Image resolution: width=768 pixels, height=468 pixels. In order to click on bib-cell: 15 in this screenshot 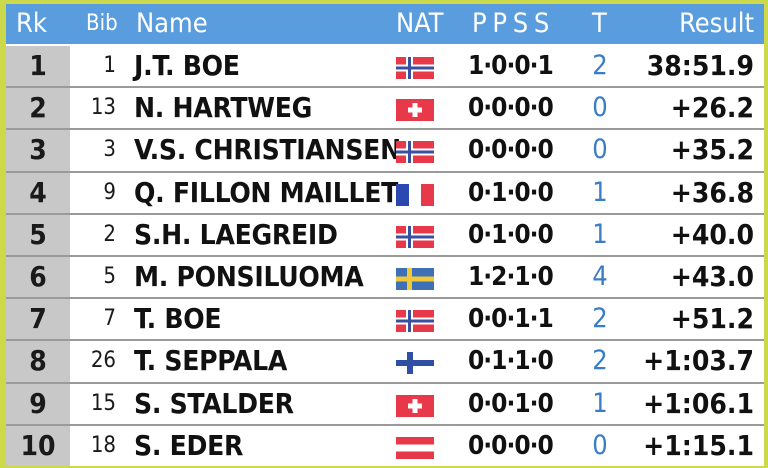, I will do `click(103, 403)`.